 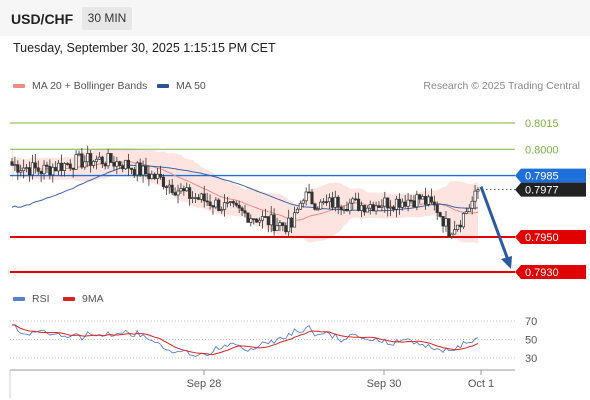 I want to click on x-tick-label-2: Oct 1, so click(x=481, y=384).